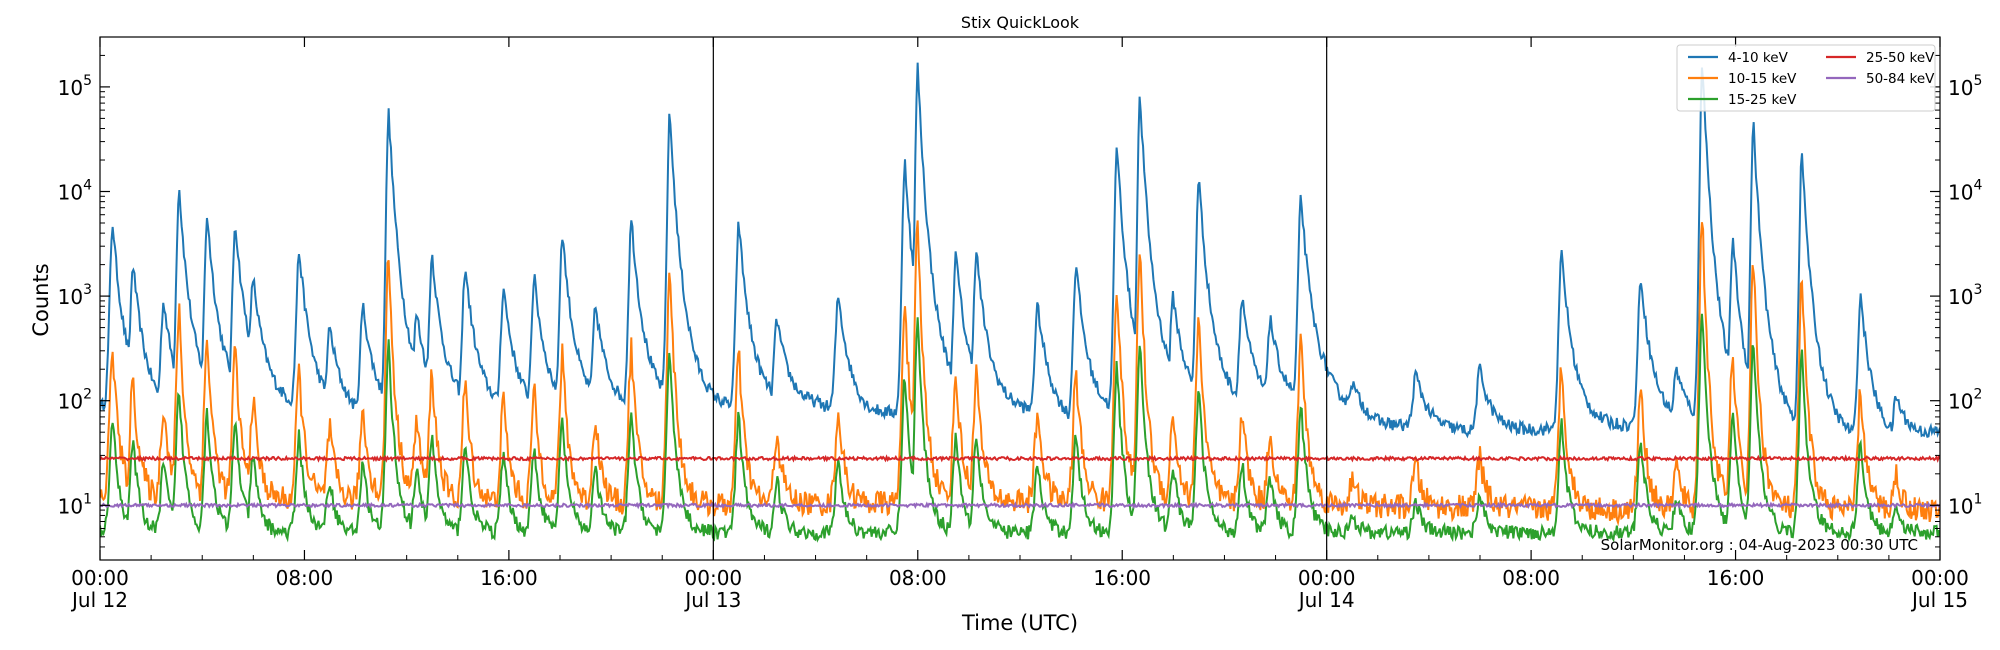 This screenshot has height=650, width=2000. I want to click on y-tick-label-right: 10⁴, so click(1965, 191).